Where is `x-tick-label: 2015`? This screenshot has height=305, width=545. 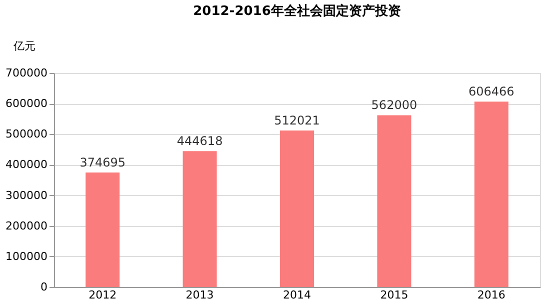 x-tick-label: 2015 is located at coordinates (394, 295).